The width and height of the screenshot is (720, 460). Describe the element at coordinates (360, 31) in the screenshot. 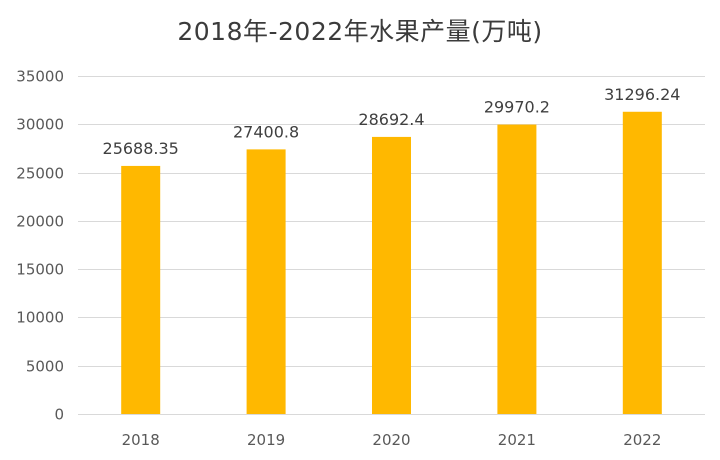

I see `chart-title: 2018年-2022年水果产量(万吨)` at that location.